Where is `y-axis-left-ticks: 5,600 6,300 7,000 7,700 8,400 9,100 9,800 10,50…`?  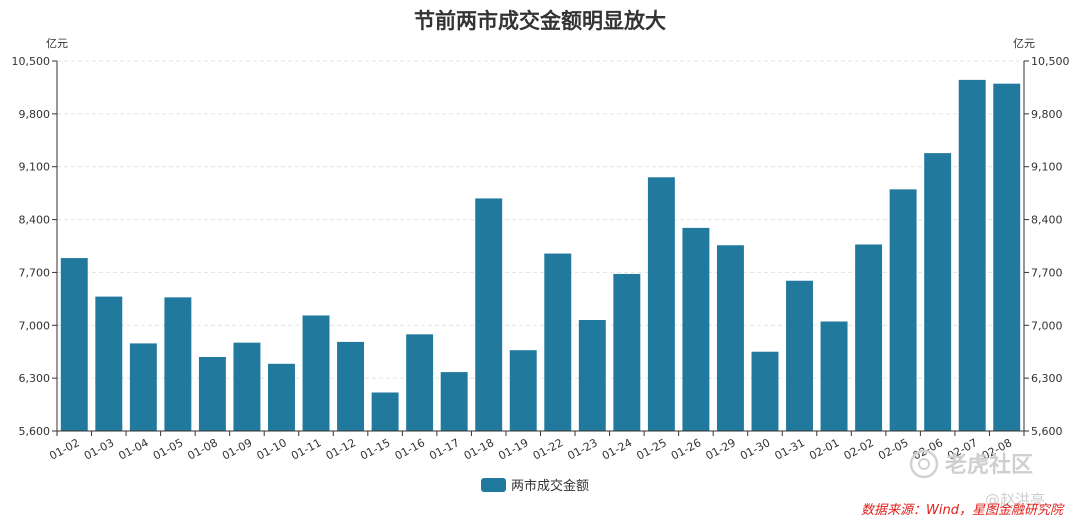
y-axis-left-ticks: 5,600 6,300 7,000 7,700 8,400 9,100 9,800 10,50… is located at coordinates (34, 246).